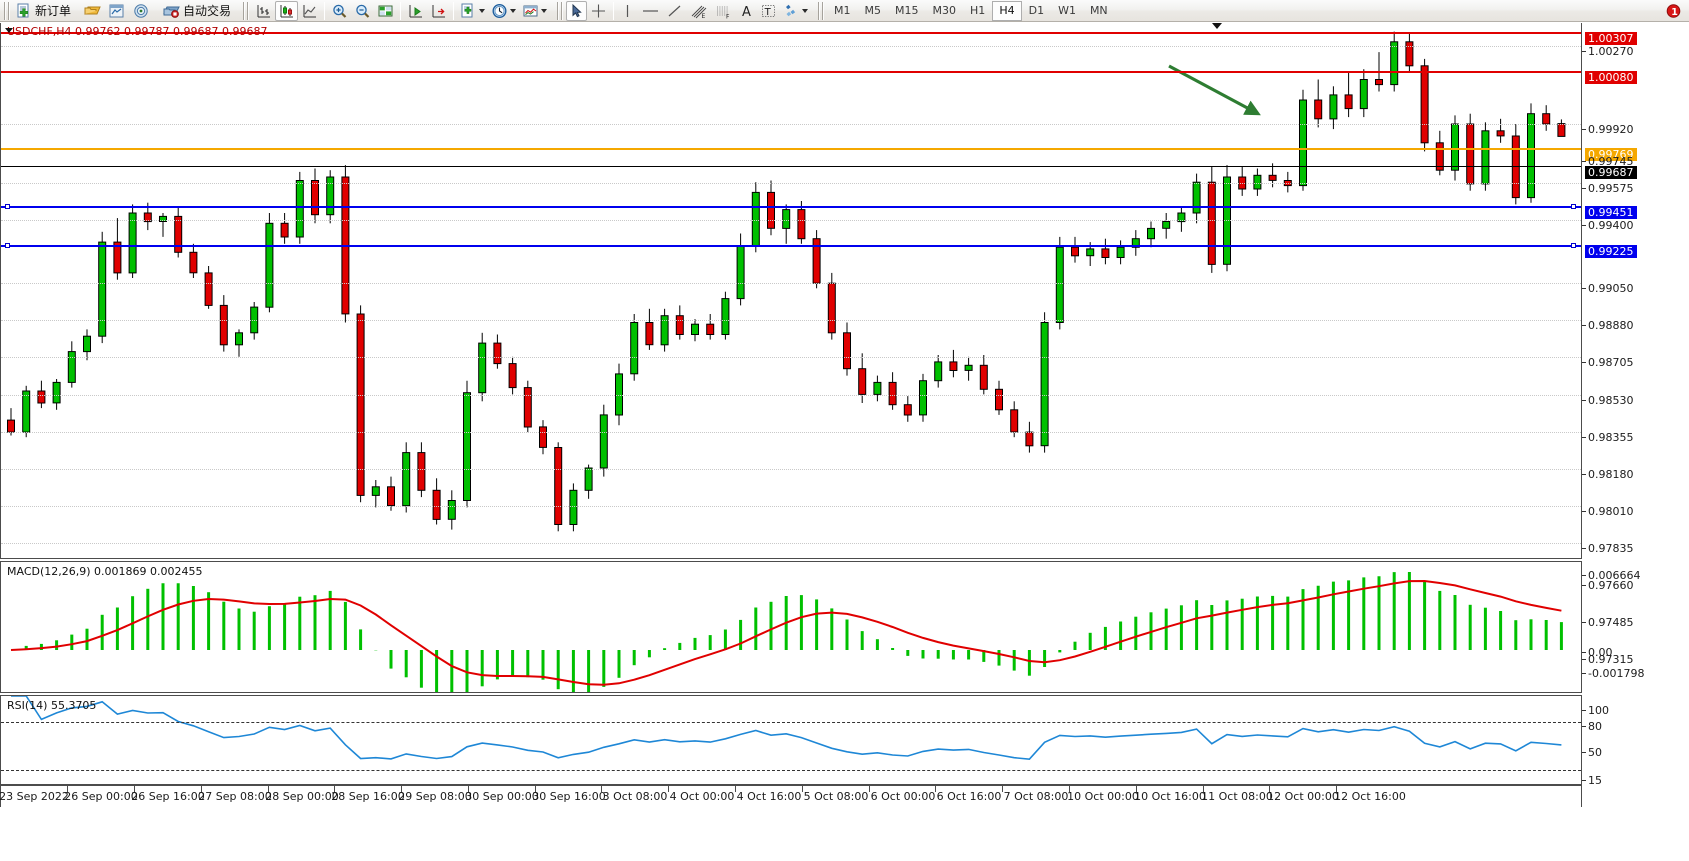 Image resolution: width=1689 pixels, height=861 pixels. I want to click on crosshair-button, so click(598, 11).